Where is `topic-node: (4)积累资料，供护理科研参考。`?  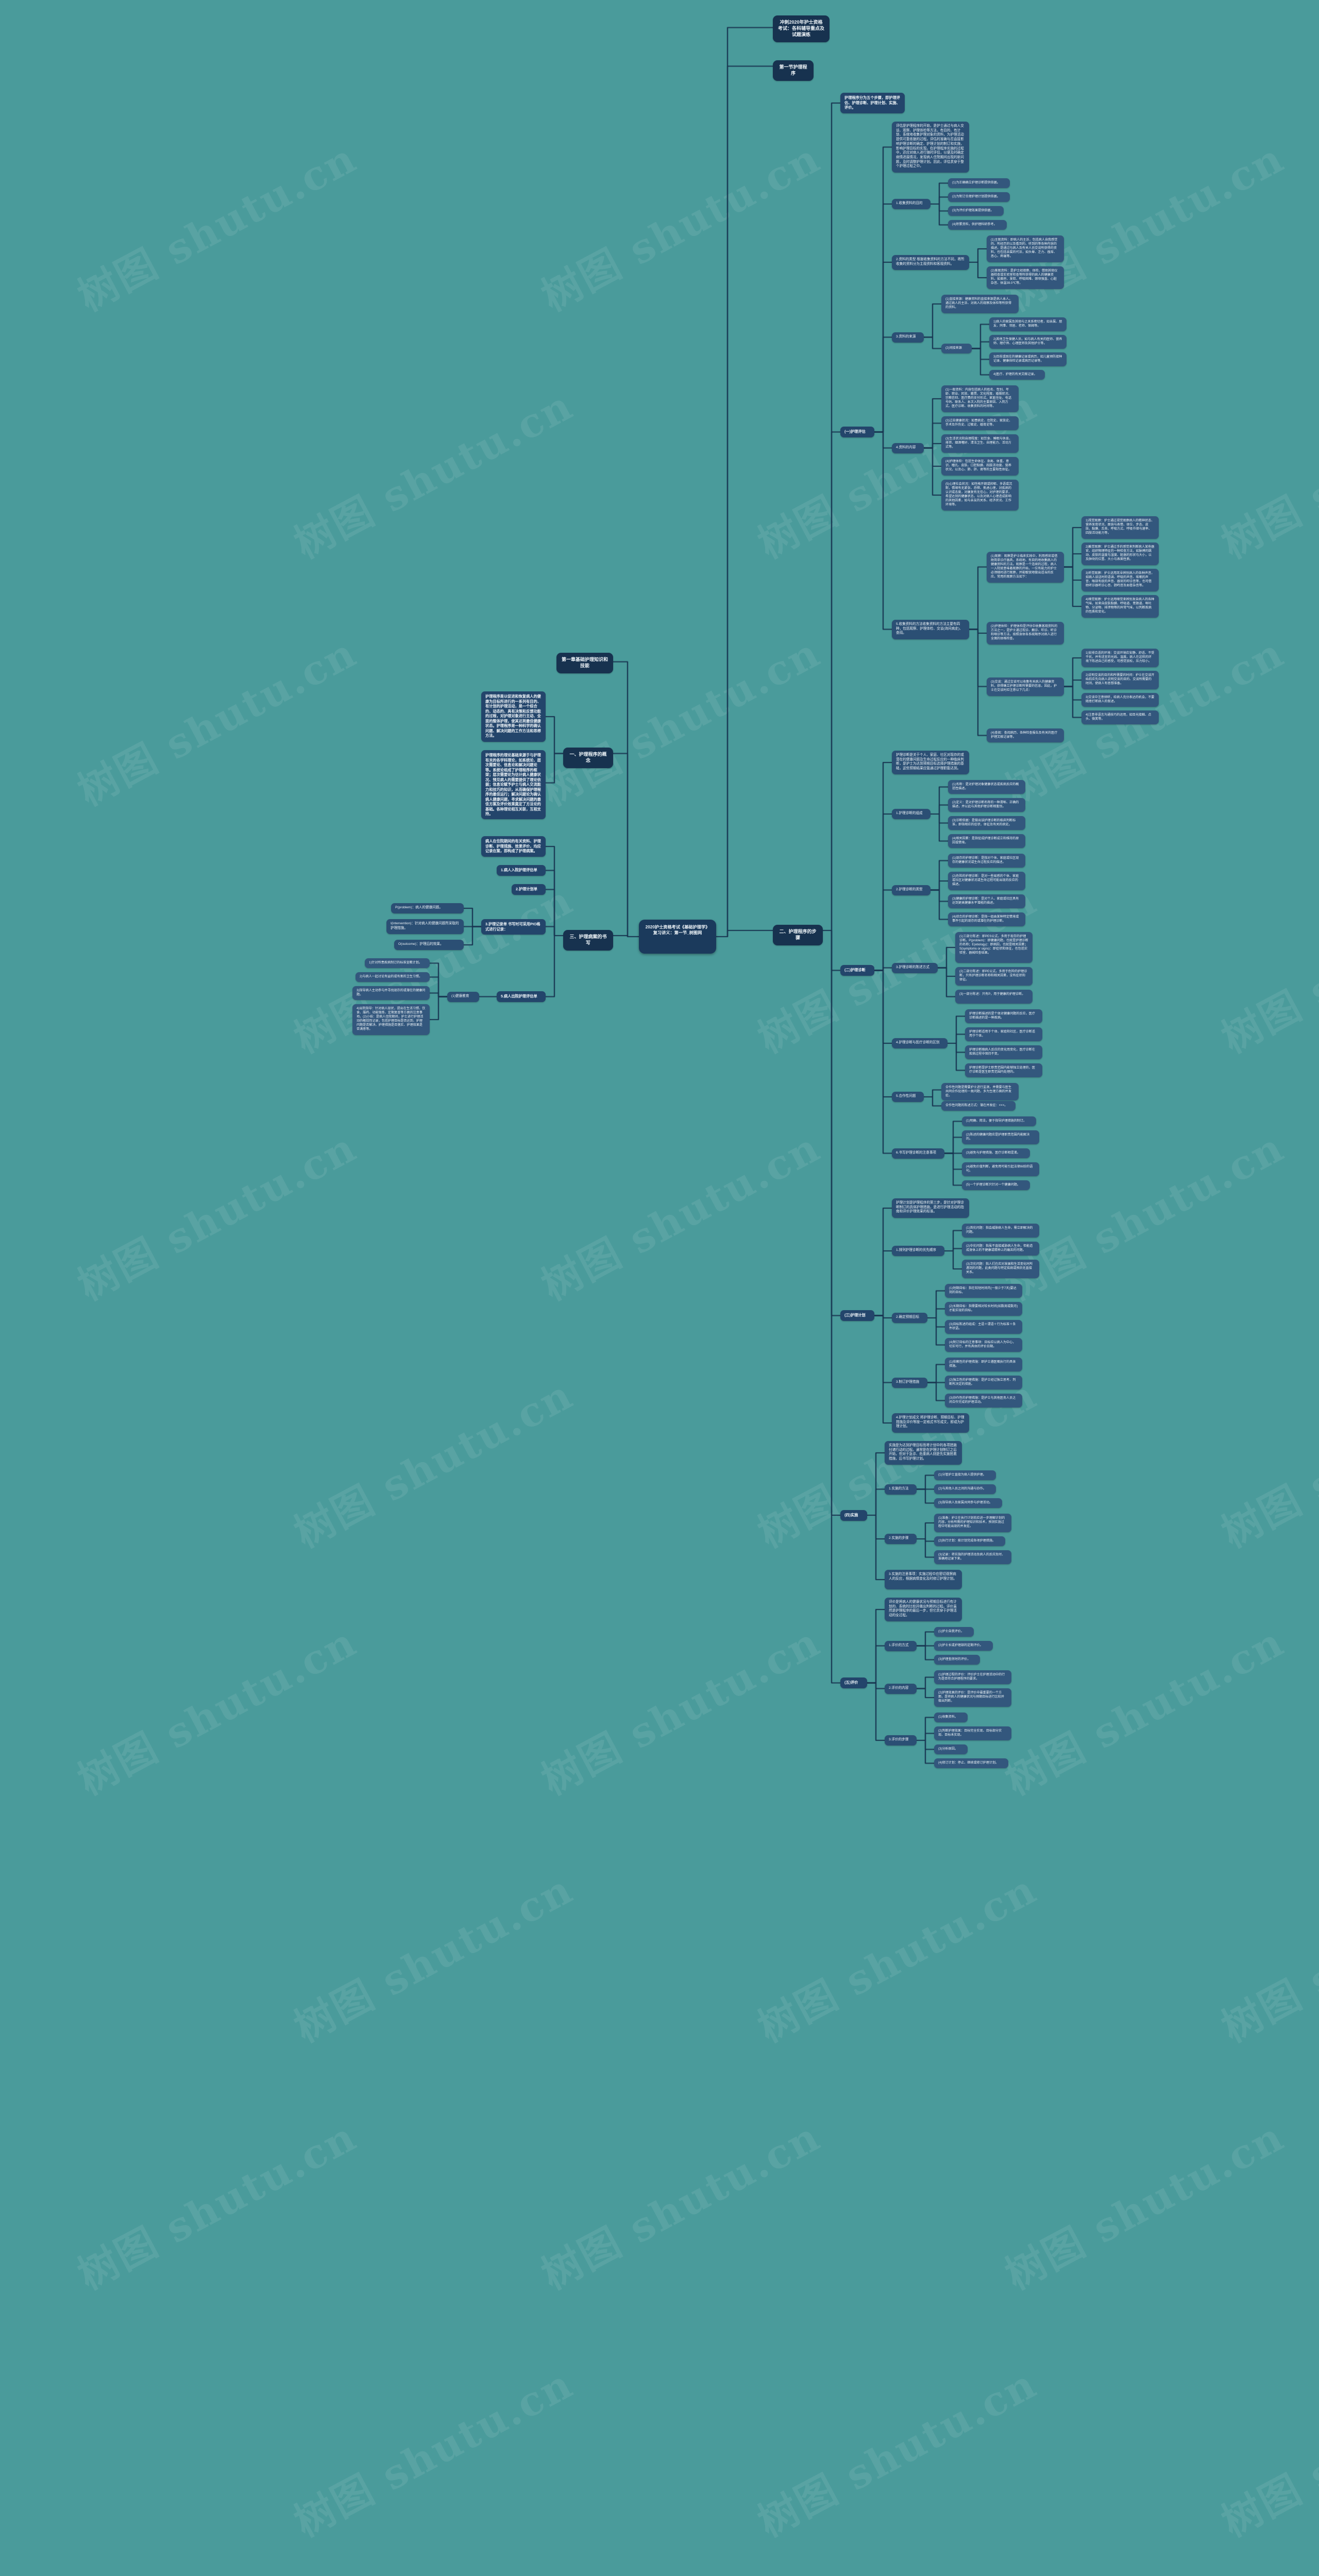 topic-node: (4)积累资料，供护理科研参考。 is located at coordinates (977, 225).